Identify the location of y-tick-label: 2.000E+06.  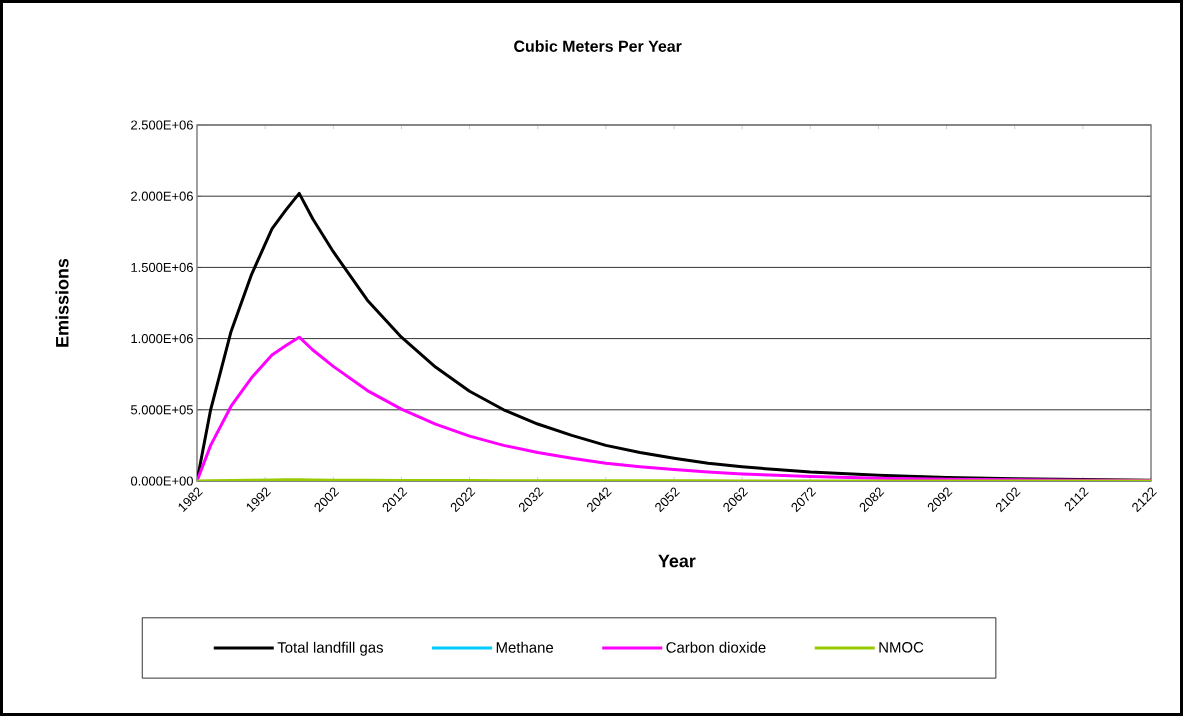
(162, 196).